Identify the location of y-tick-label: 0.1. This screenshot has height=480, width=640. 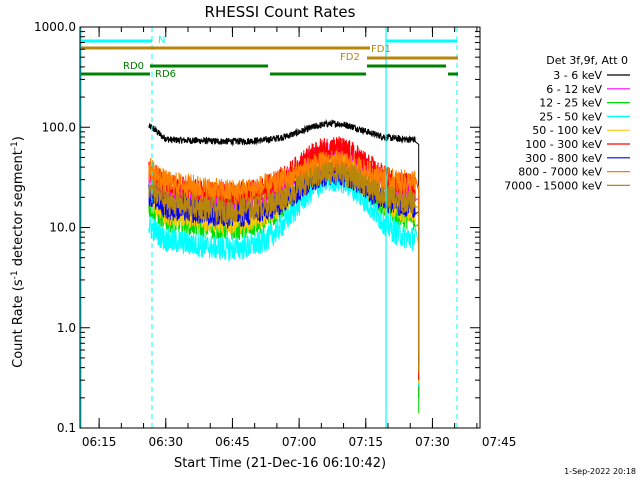
(66, 428).